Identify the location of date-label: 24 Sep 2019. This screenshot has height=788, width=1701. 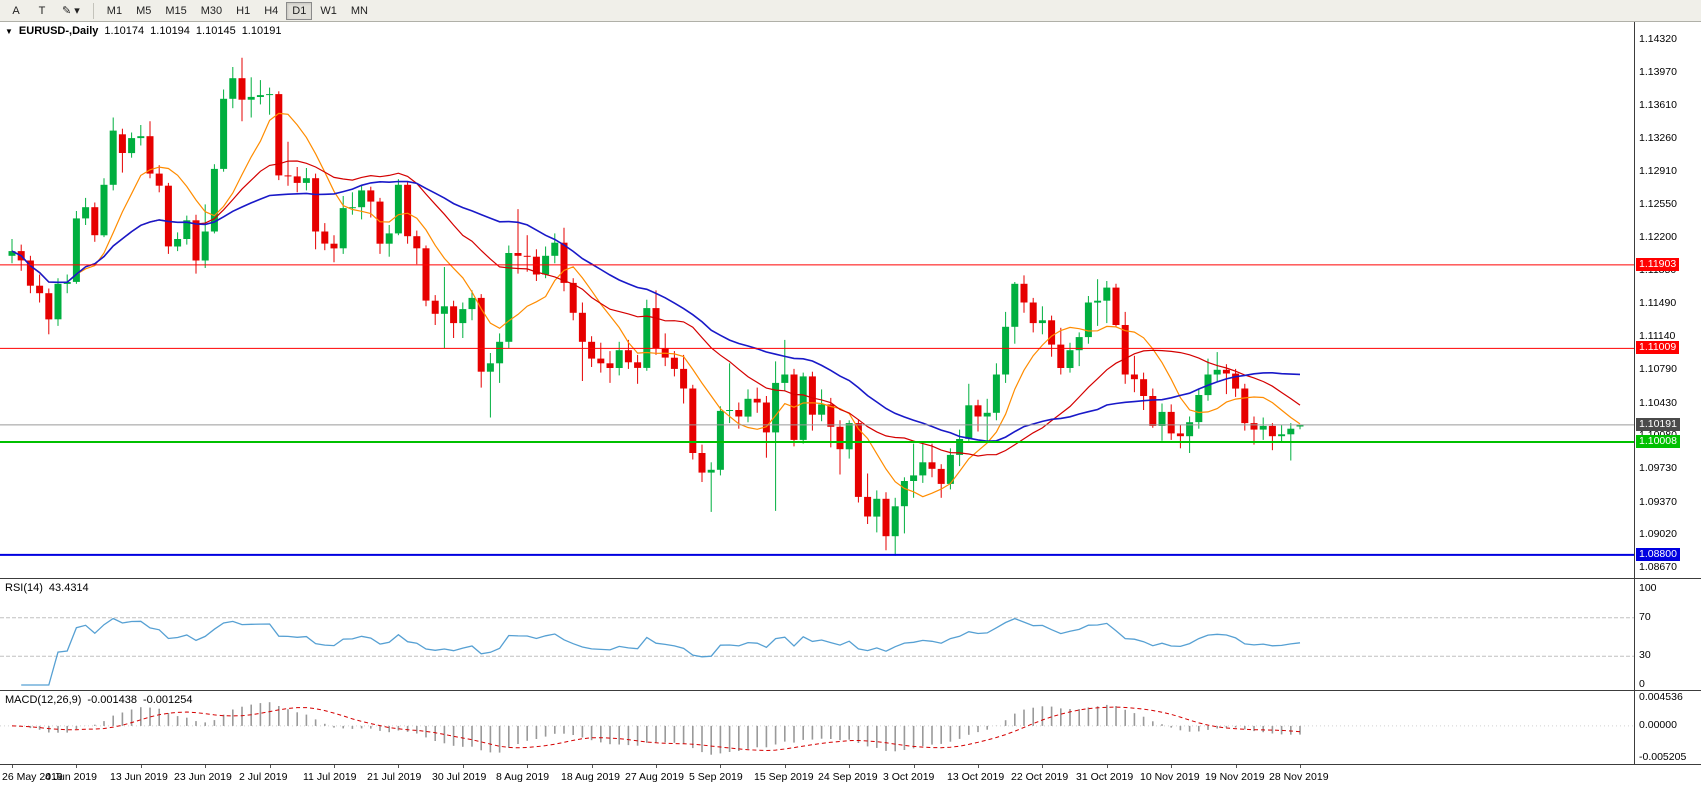
(848, 777).